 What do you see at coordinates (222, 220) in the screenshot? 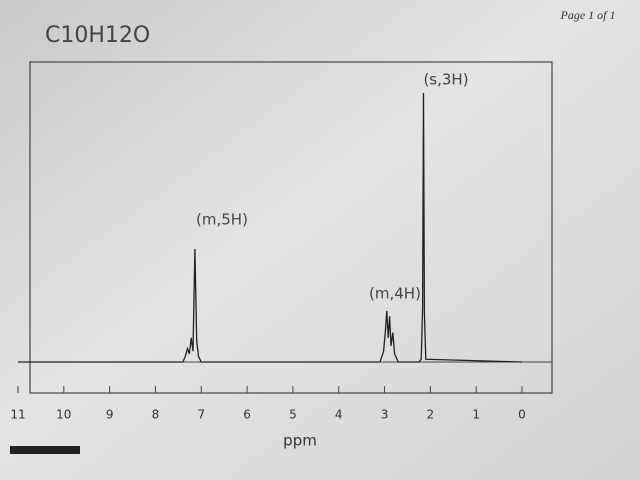
I see `annotation: (m,5H)` at bounding box center [222, 220].